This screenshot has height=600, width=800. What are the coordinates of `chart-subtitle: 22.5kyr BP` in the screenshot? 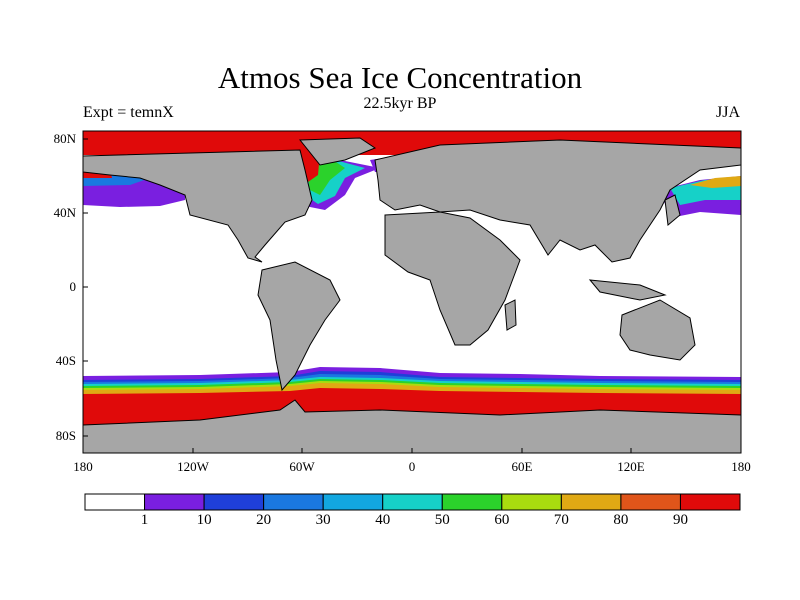 It's located at (400, 103).